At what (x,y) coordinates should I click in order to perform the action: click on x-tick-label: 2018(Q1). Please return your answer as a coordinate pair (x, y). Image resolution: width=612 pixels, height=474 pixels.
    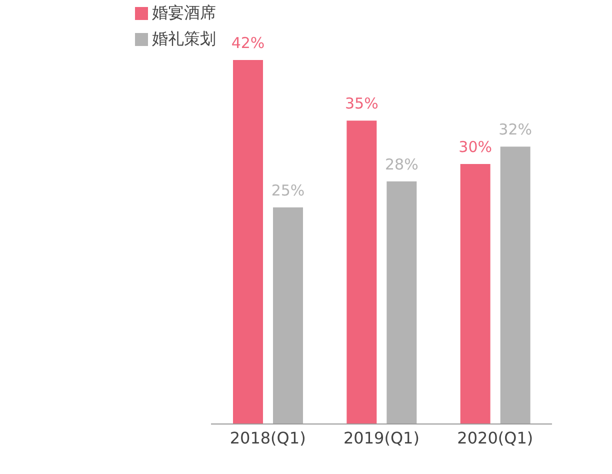
    Looking at the image, I should click on (268, 438).